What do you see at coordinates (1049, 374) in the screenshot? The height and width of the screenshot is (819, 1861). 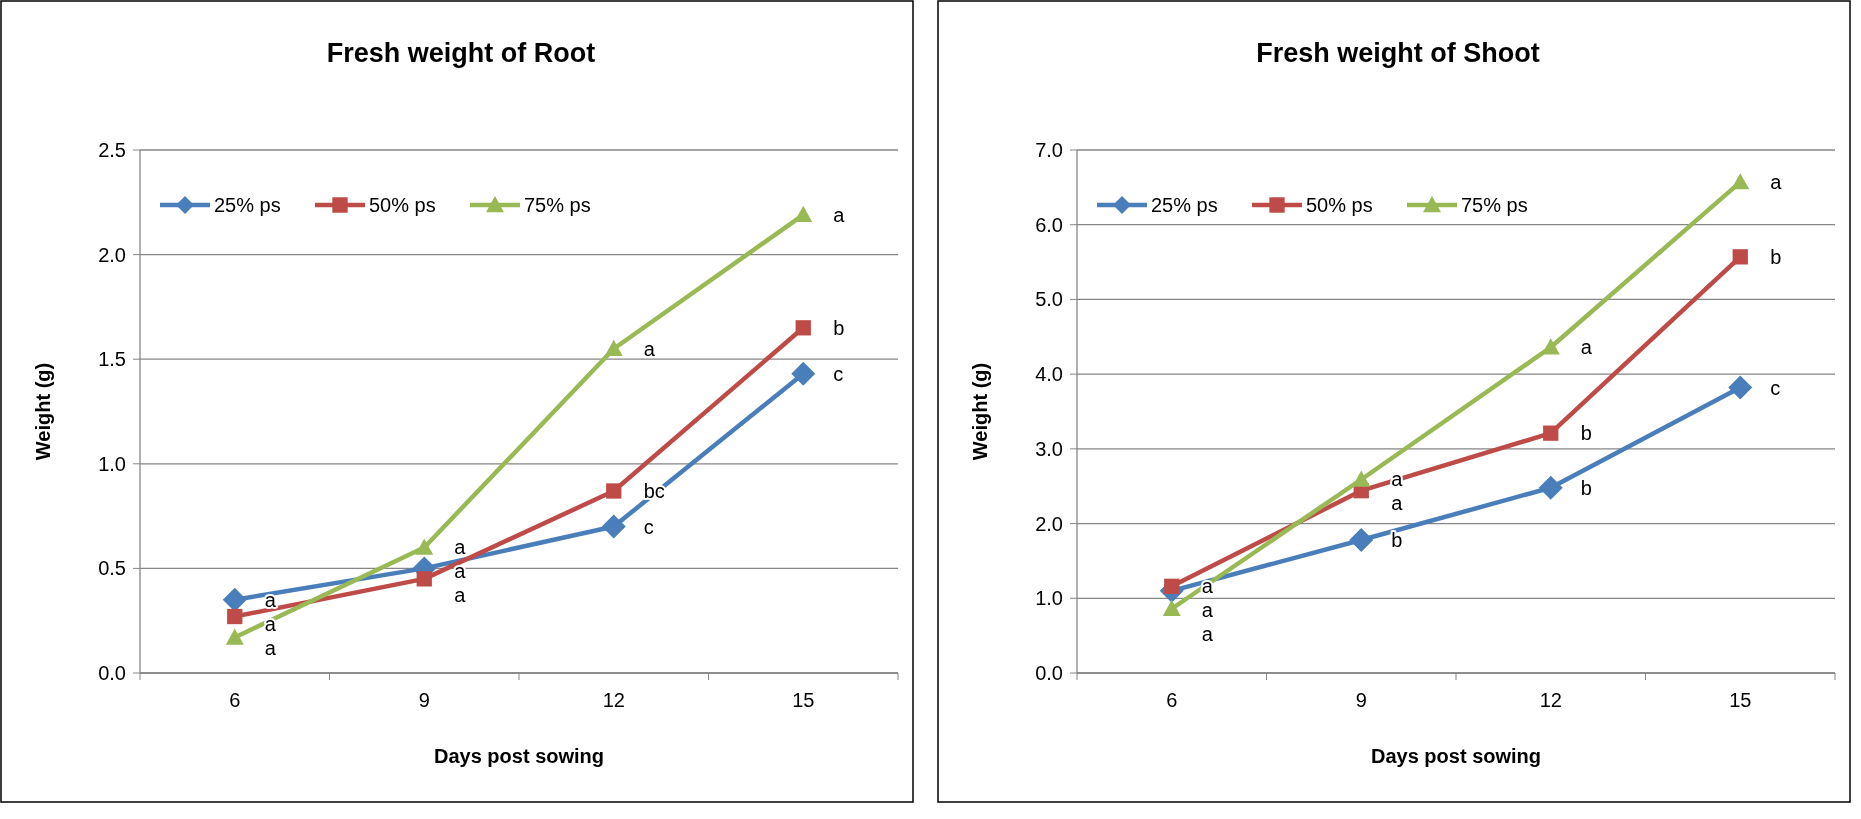 I see `y-tick-label: 4.0` at bounding box center [1049, 374].